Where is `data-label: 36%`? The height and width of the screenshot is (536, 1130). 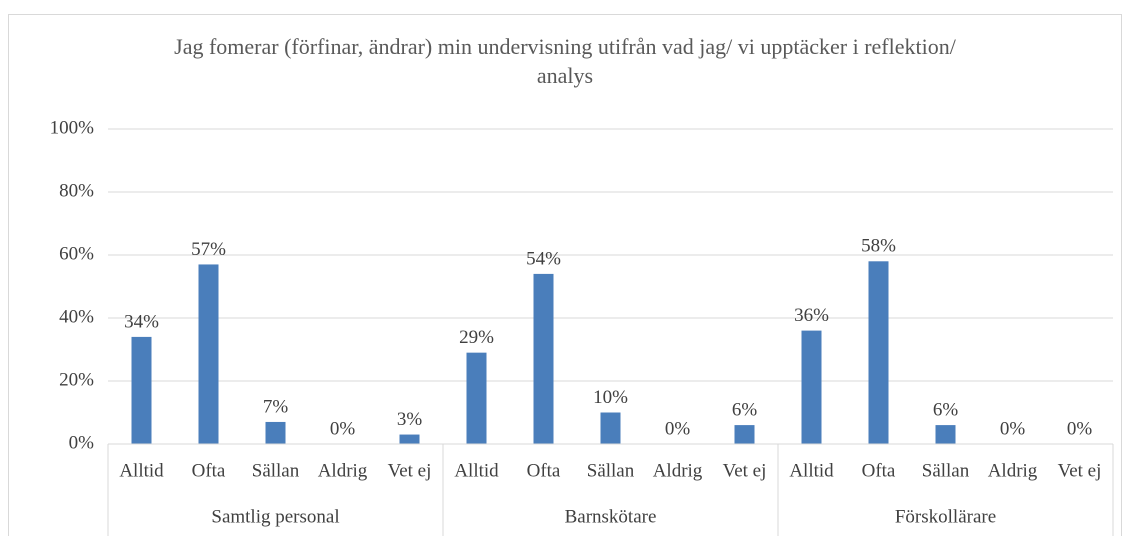 data-label: 36% is located at coordinates (811, 315).